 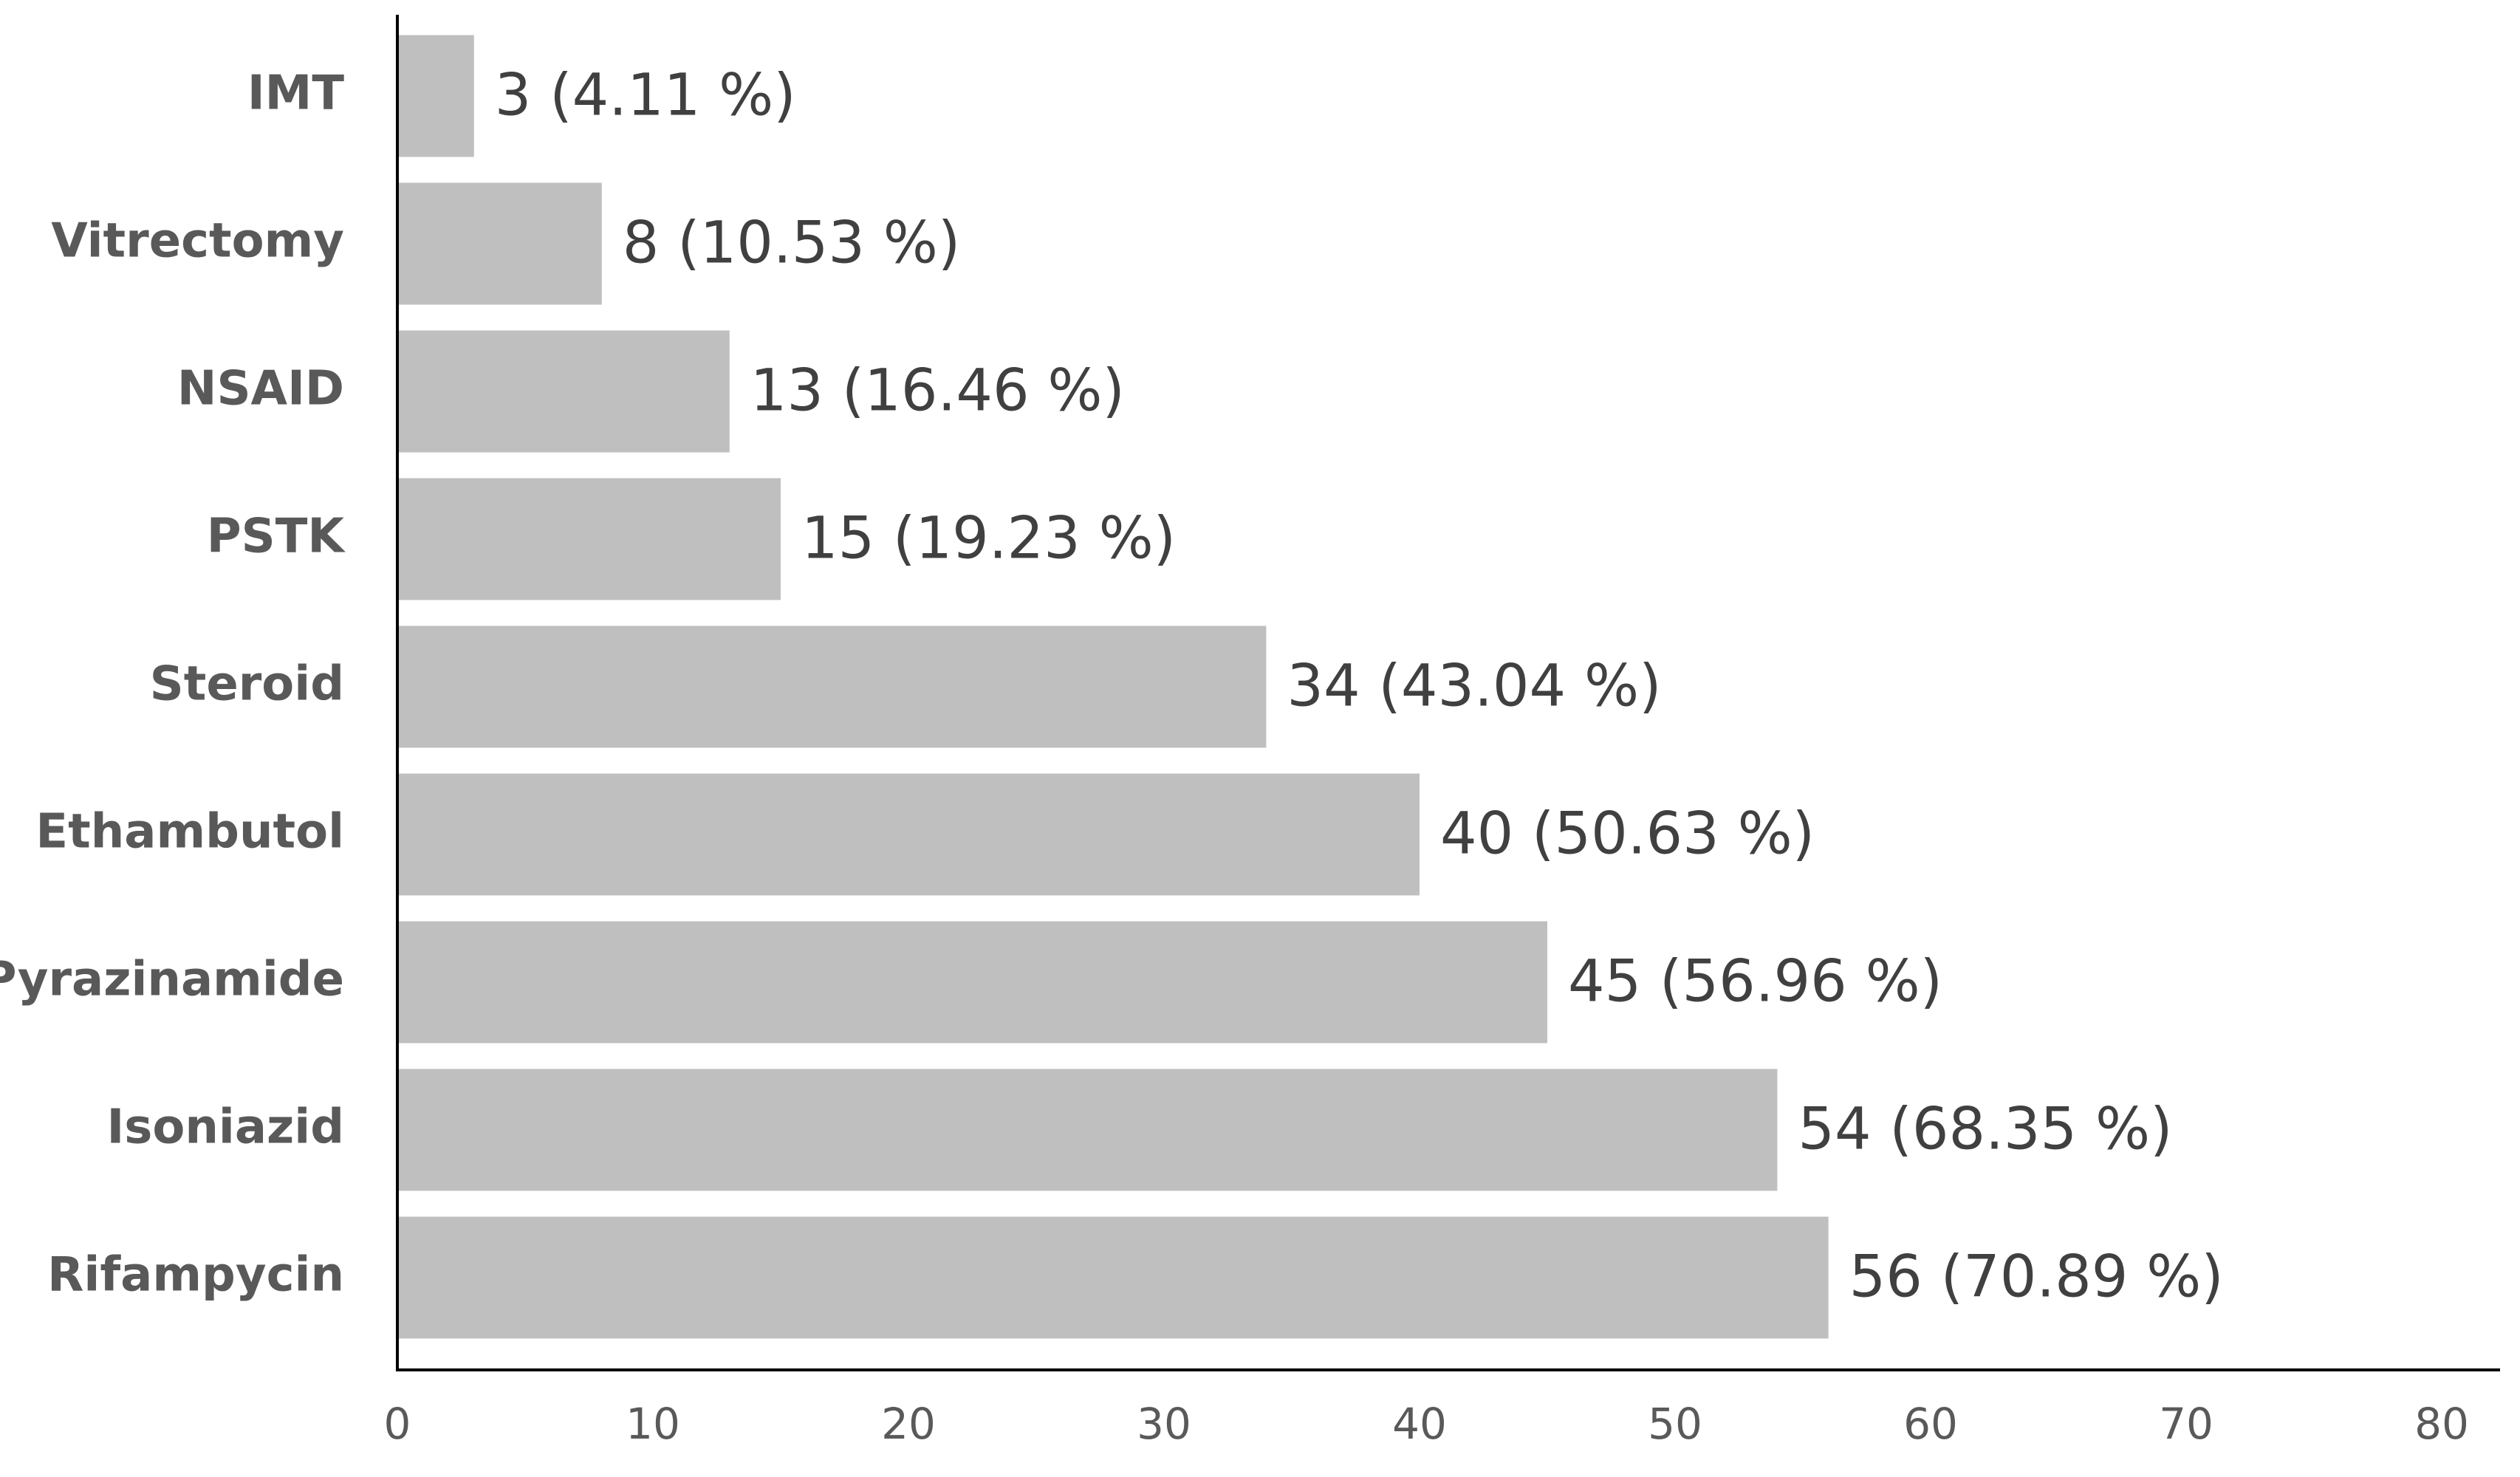 What do you see at coordinates (1755, 981) in the screenshot?
I see `data-label: 45 (56.96 %)` at bounding box center [1755, 981].